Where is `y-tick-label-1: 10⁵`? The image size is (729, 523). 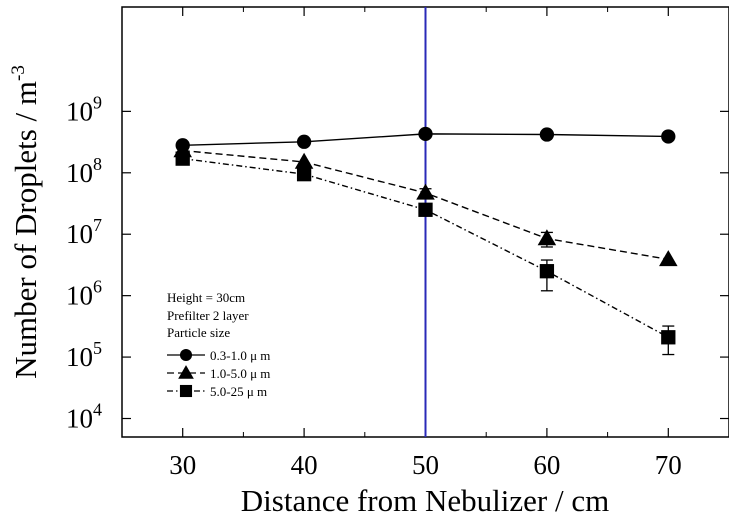
y-tick-label-1: 10⁵ is located at coordinates (84, 355).